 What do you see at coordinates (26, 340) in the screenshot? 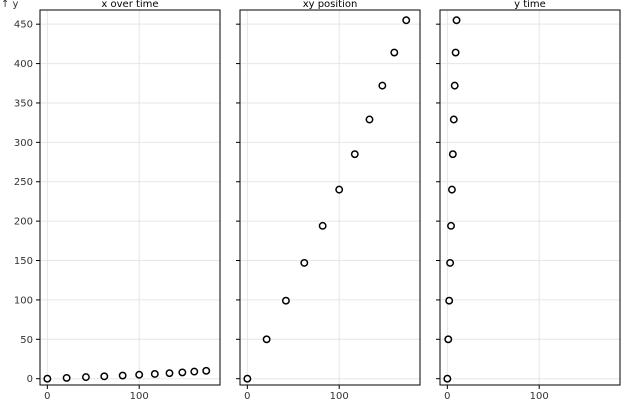
I see `y-tick-label: 50` at bounding box center [26, 340].